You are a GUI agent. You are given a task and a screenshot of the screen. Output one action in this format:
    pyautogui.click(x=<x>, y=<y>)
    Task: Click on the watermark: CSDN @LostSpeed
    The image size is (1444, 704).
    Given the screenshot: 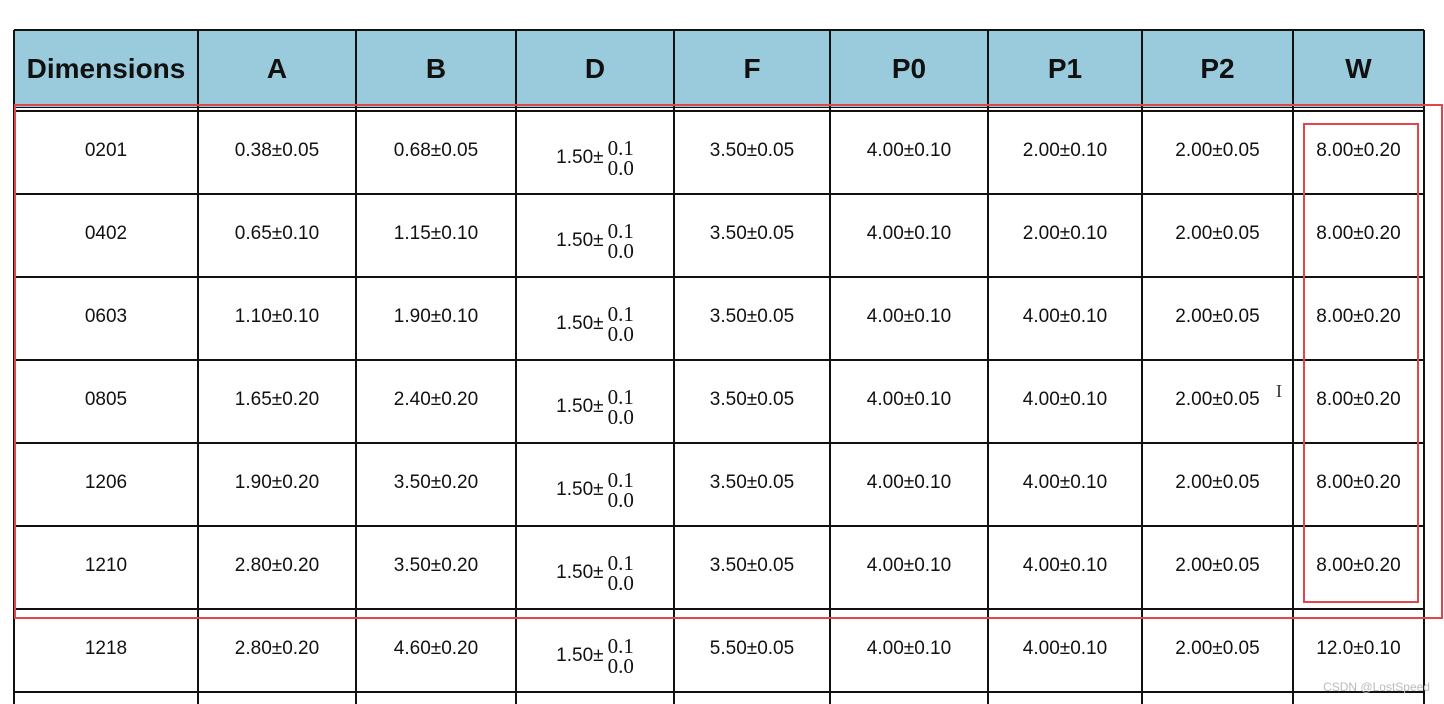 What is the action you would take?
    pyautogui.click(x=1376, y=687)
    